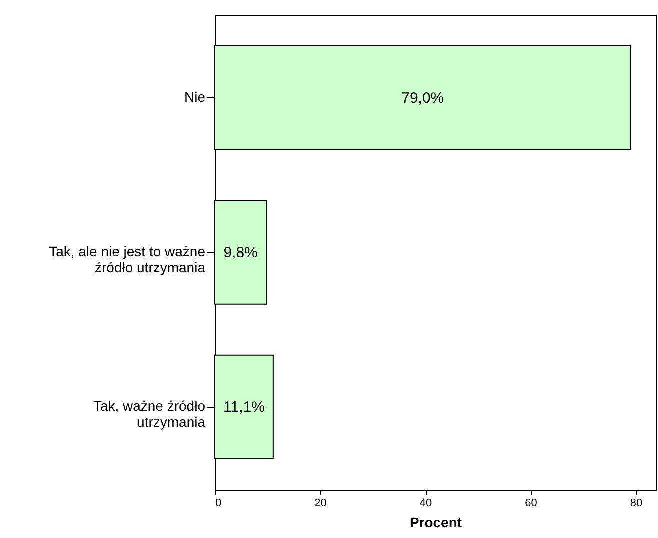 The width and height of the screenshot is (658, 538). What do you see at coordinates (219, 504) in the screenshot?
I see `x-tick-label: 0` at bounding box center [219, 504].